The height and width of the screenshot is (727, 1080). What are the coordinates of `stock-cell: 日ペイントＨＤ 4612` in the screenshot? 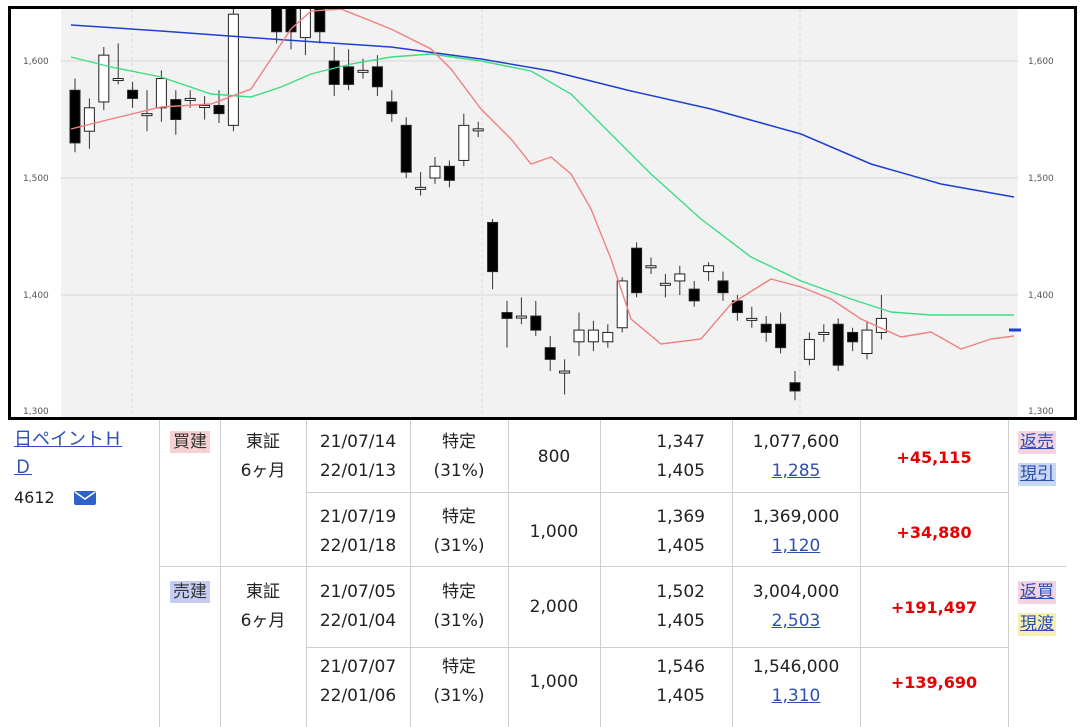 It's located at (84, 469).